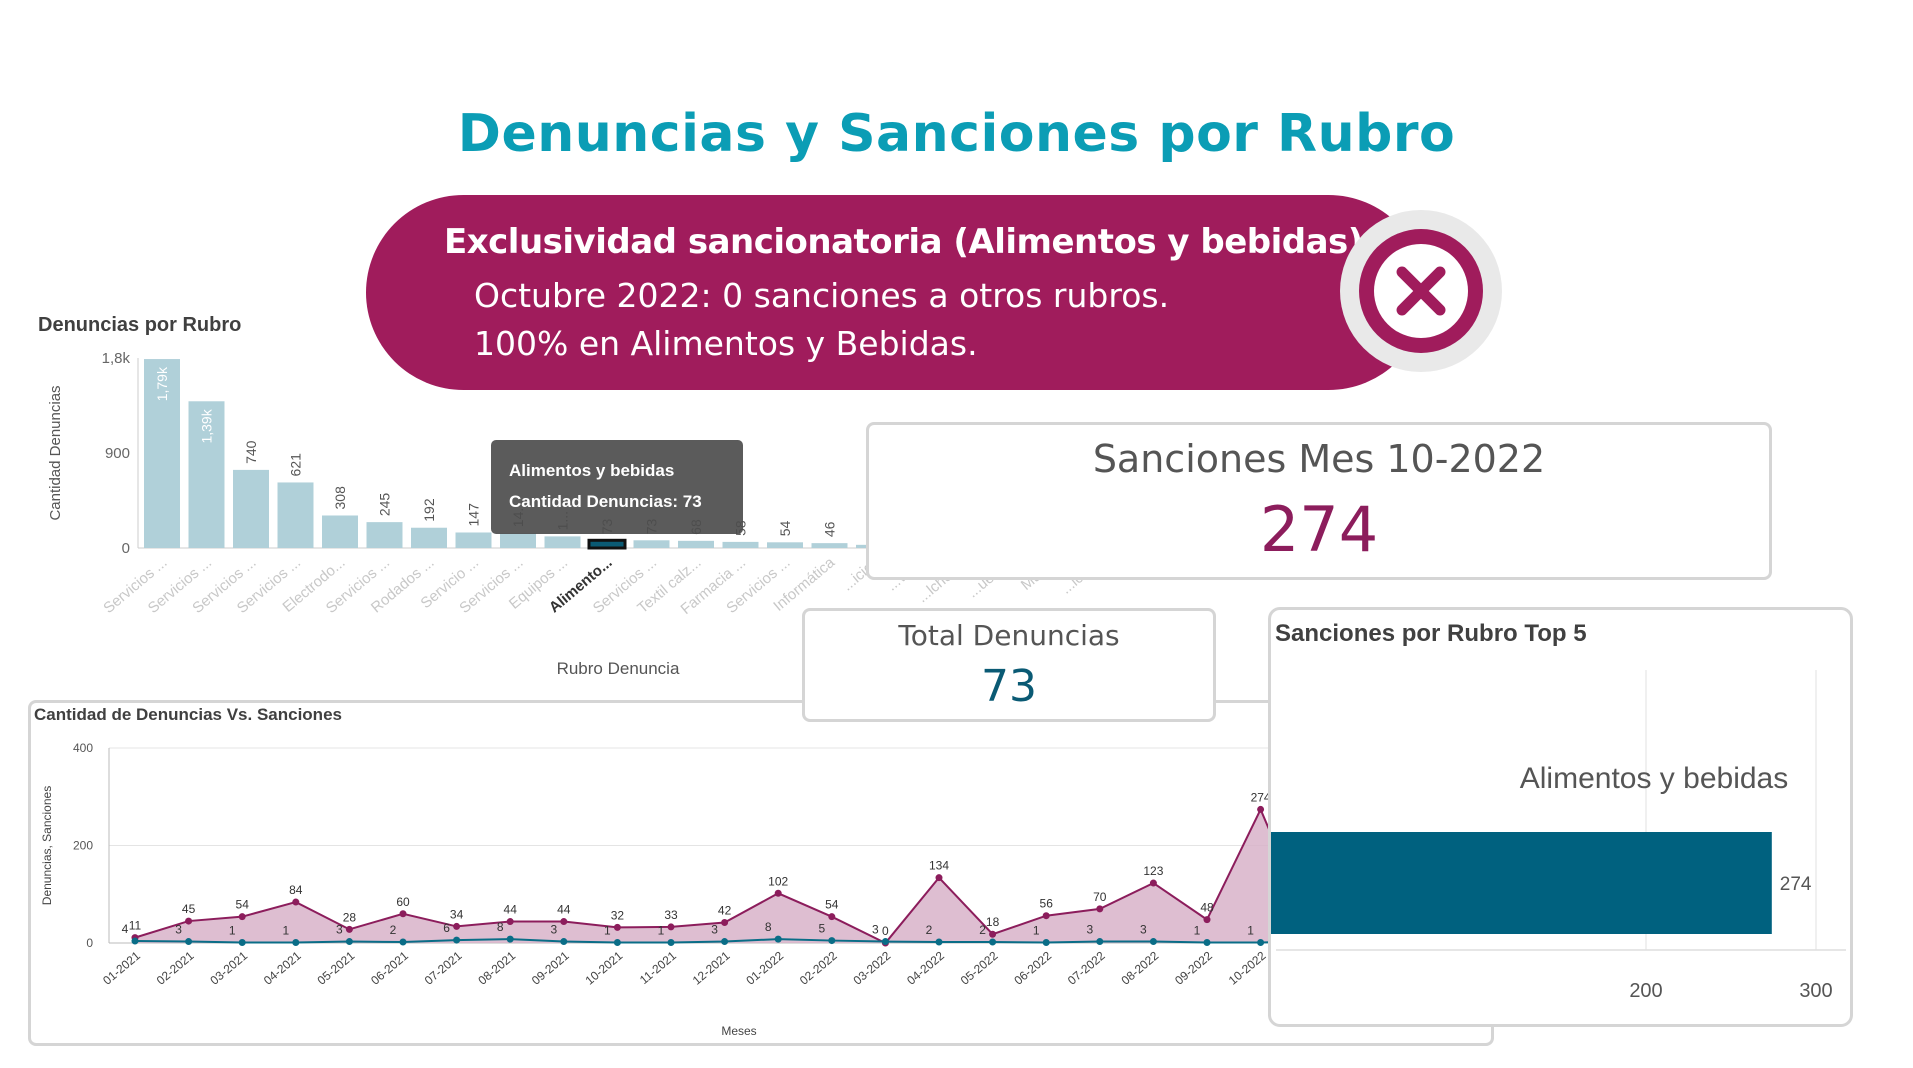  I want to click on line-x-axis-label: Meses, so click(738, 1031).